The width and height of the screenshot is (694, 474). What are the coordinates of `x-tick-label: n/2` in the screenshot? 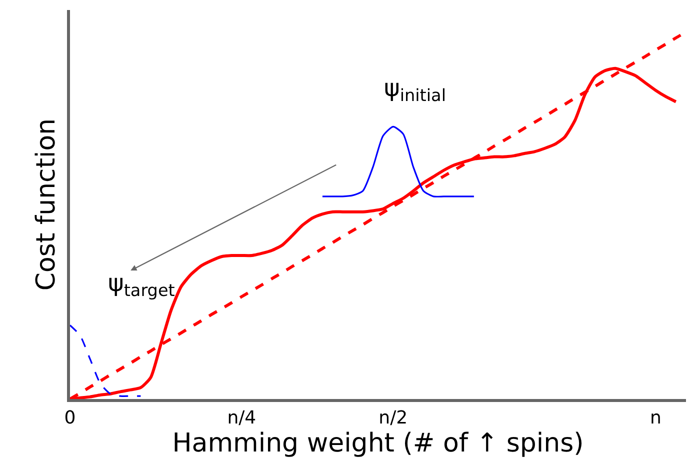 It's located at (393, 418).